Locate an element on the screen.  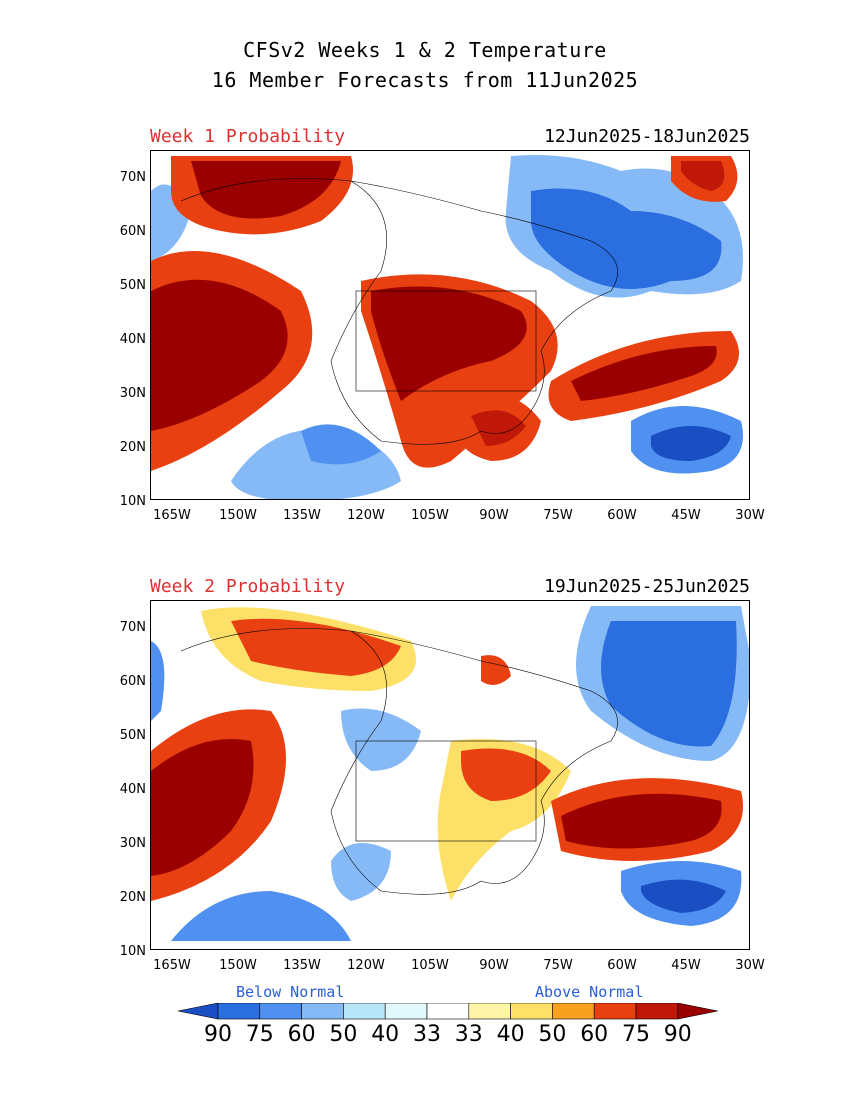
week2-label: Week 2 Probability is located at coordinates (248, 586).